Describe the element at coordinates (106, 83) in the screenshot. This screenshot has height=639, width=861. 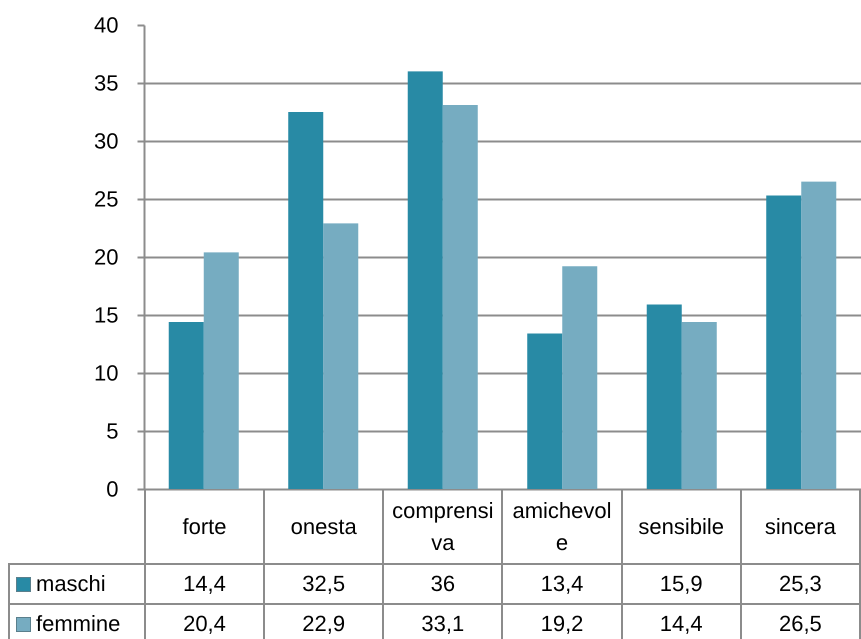
I see `y-tick-label: 35` at that location.